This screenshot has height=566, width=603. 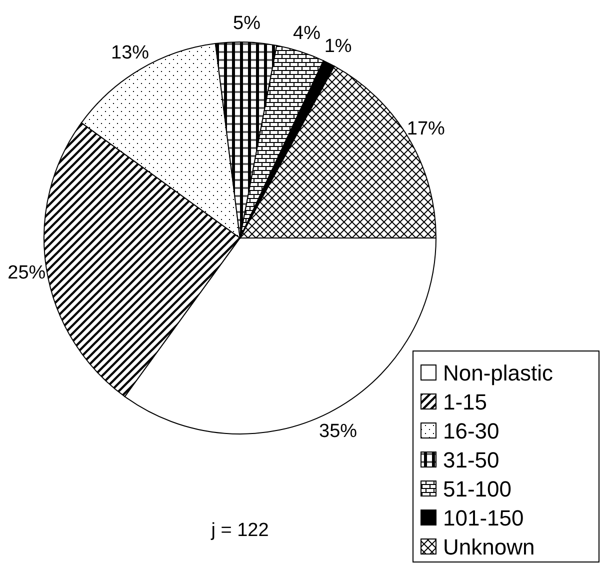 What do you see at coordinates (465, 402) in the screenshot?
I see `legend-label: 1-15` at bounding box center [465, 402].